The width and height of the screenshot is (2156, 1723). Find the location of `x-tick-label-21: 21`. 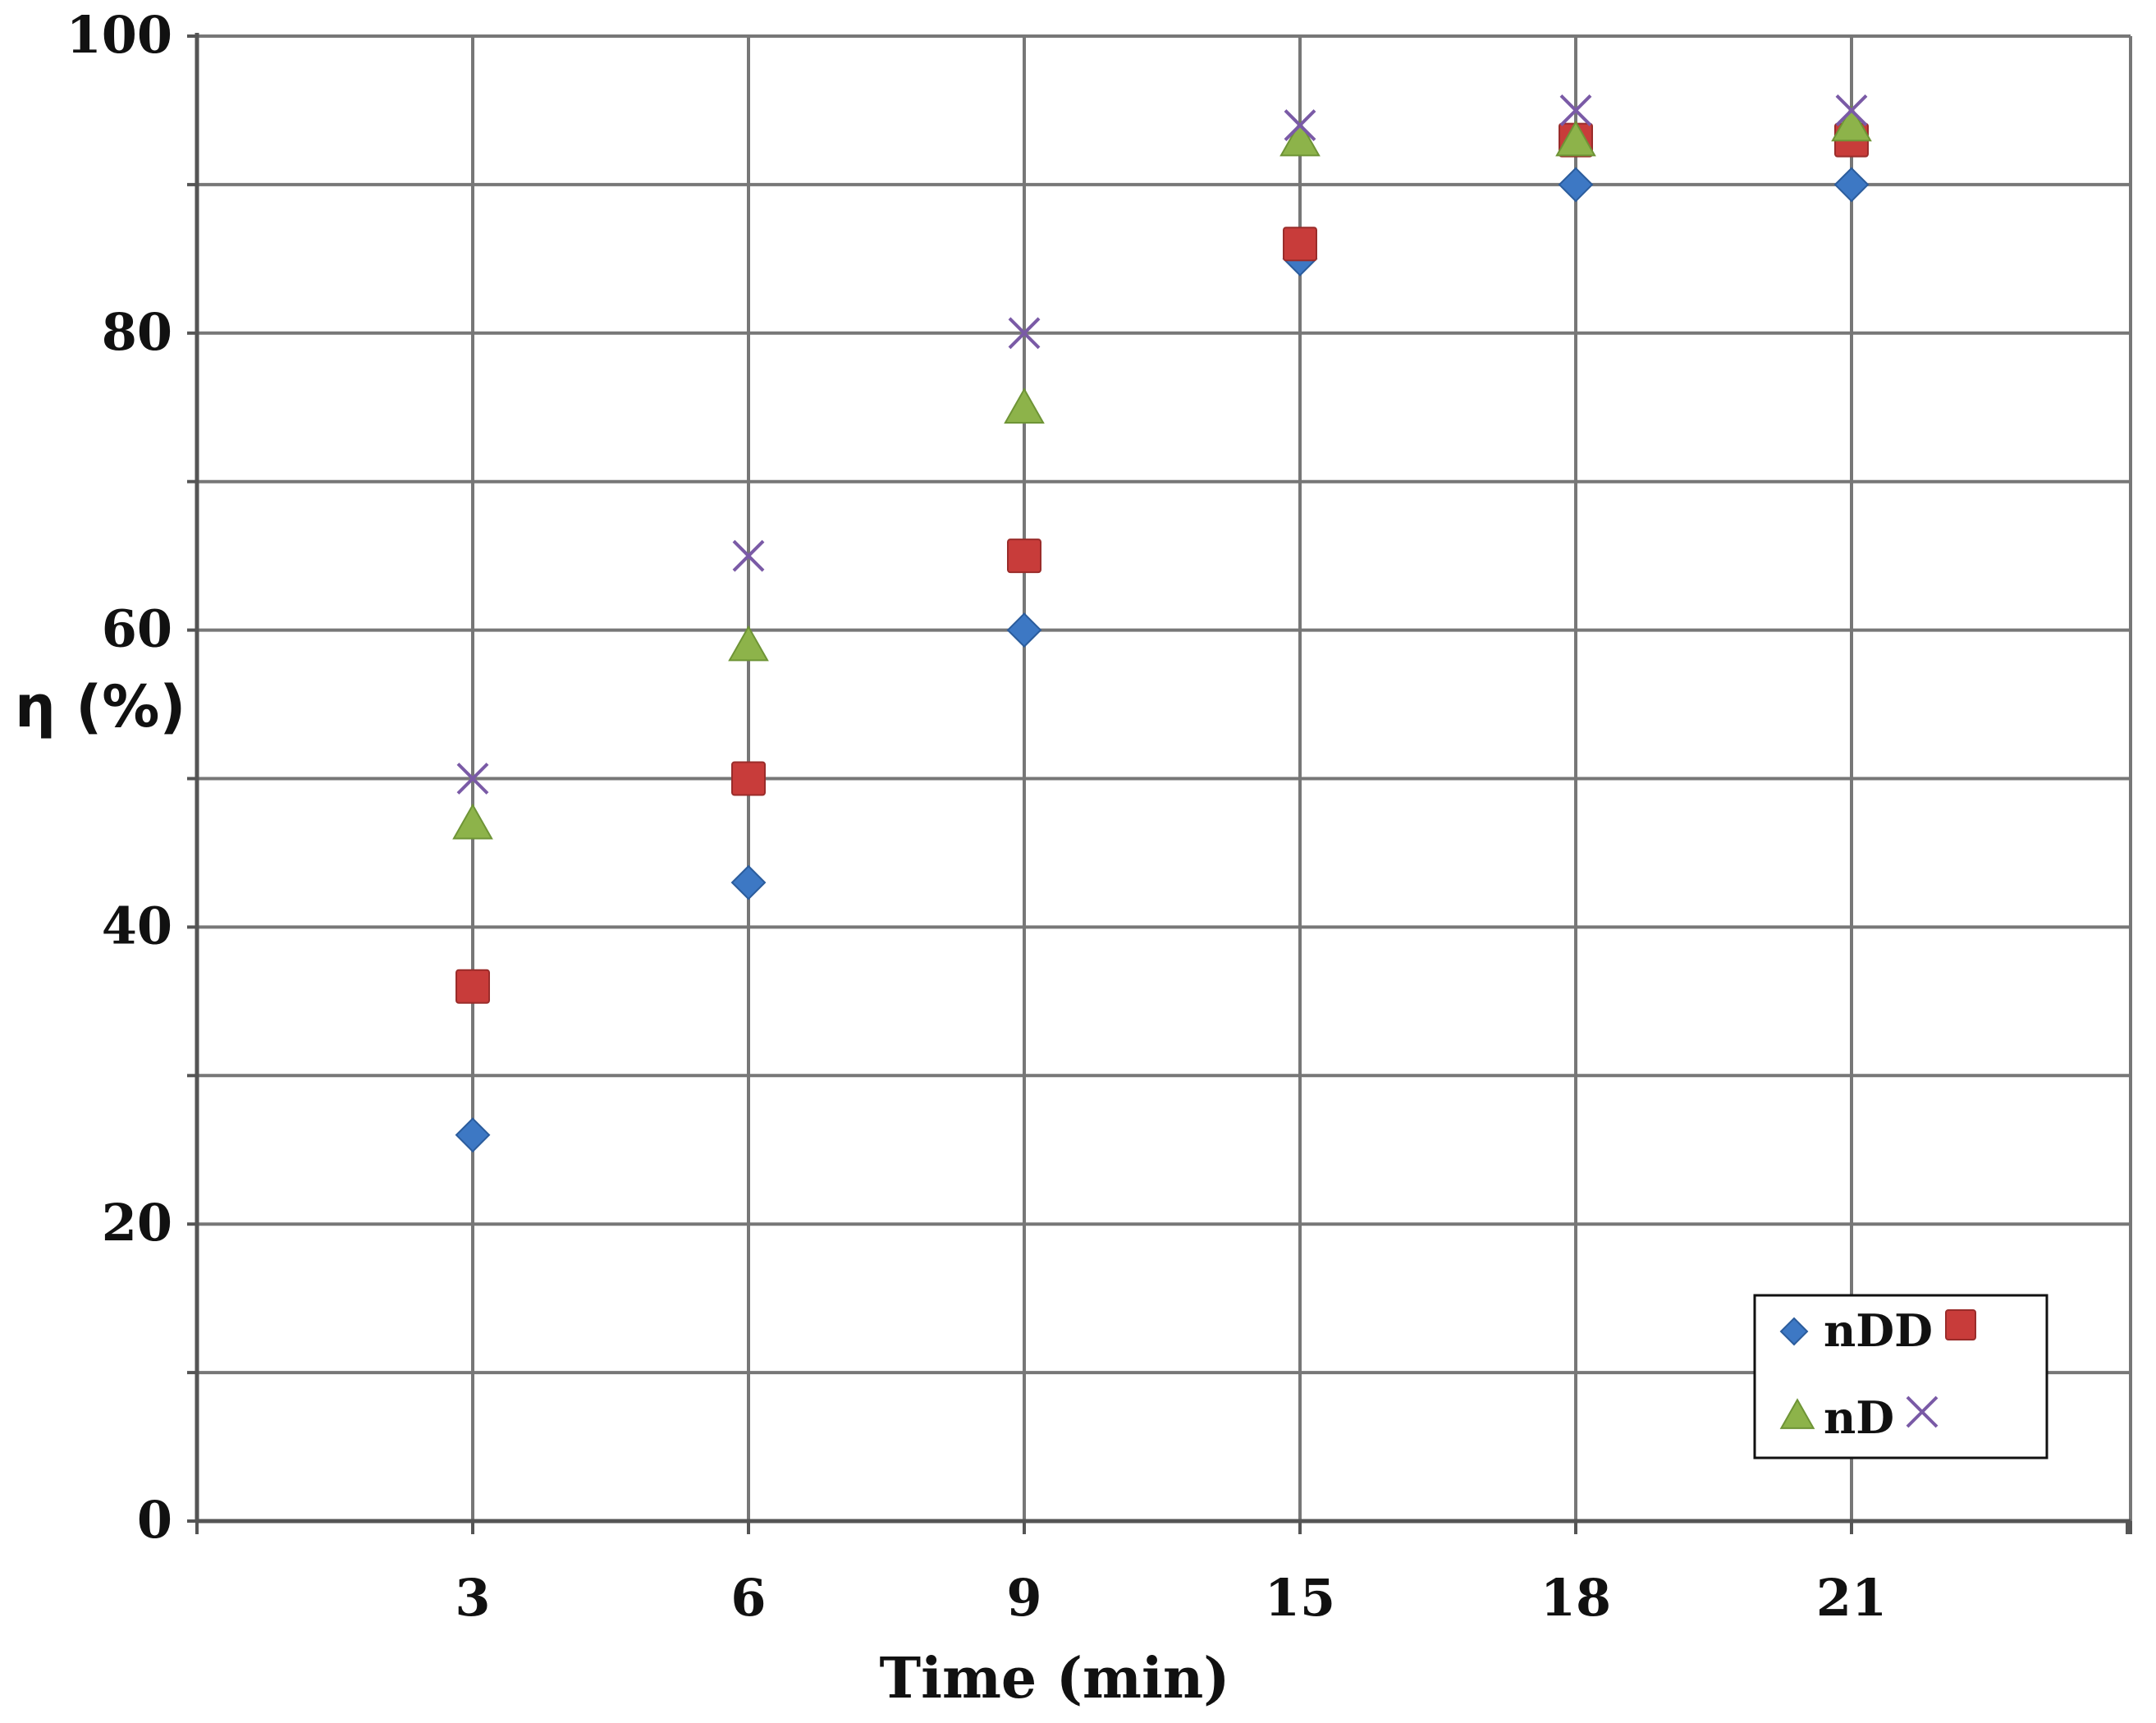

x-tick-label-21: 21 is located at coordinates (1851, 1598).